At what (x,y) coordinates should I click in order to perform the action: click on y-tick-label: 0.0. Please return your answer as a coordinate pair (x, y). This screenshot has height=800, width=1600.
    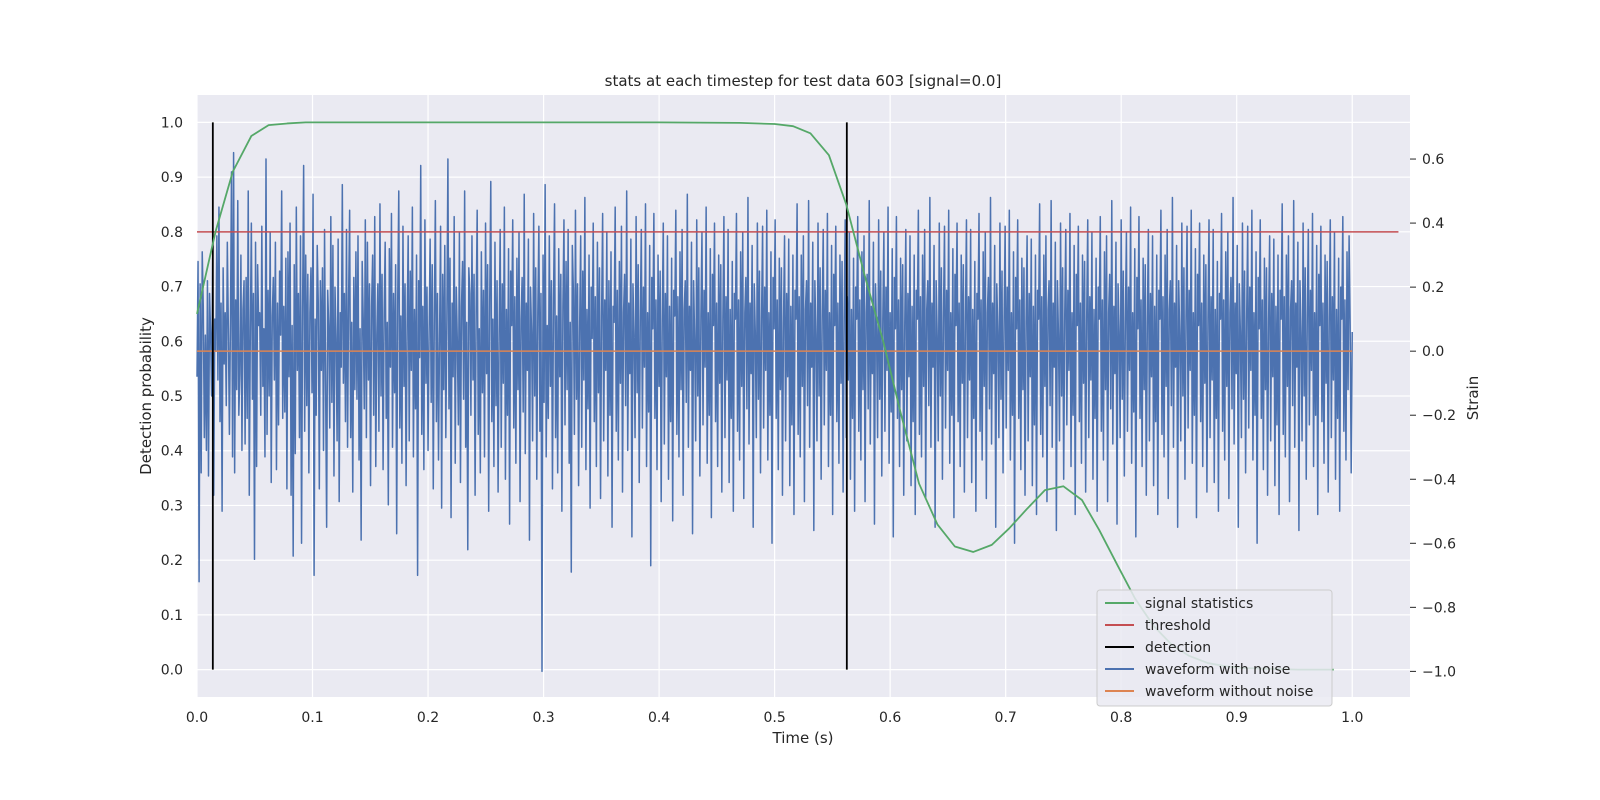
    Looking at the image, I should click on (172, 671).